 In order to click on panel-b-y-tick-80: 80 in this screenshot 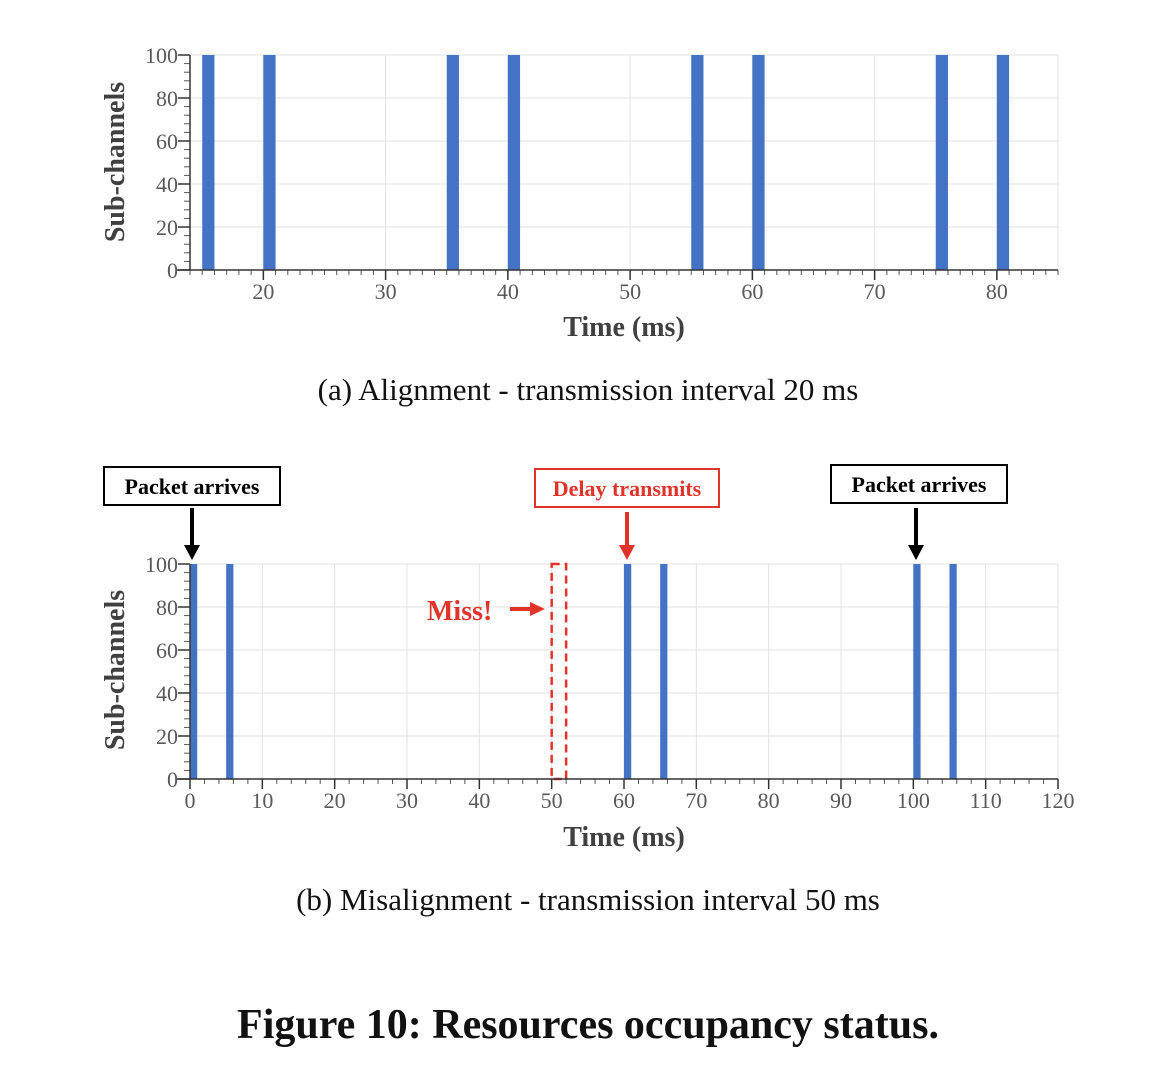, I will do `click(167, 607)`.